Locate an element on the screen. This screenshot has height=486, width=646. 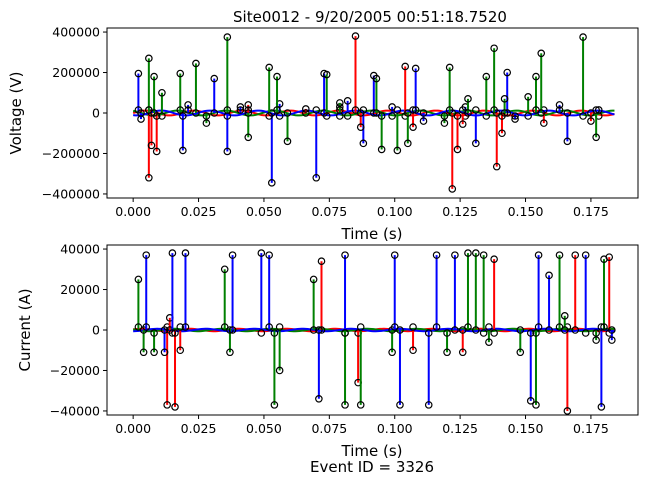
voltage-xtick-label: 0.100 is located at coordinates (395, 211).